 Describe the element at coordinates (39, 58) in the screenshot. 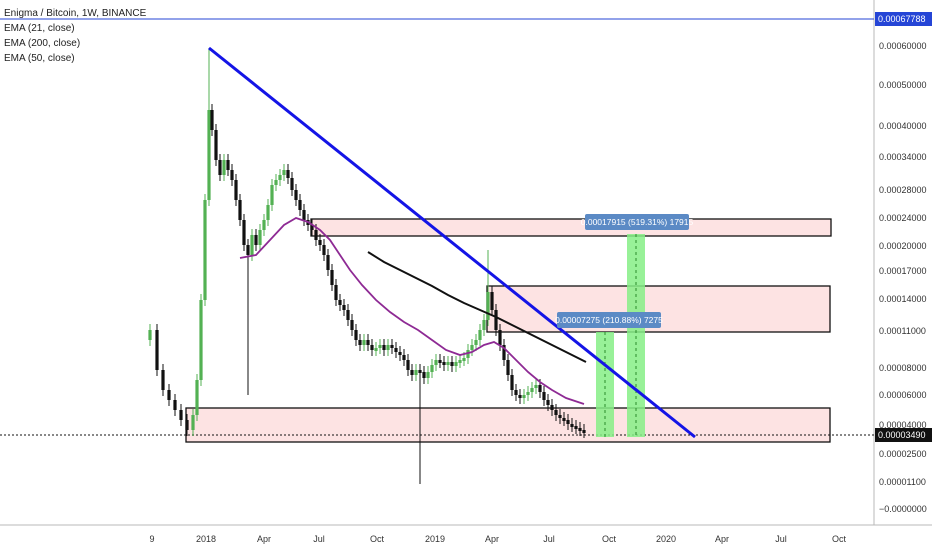

I see `legend-ema-50: EMA (50, close)` at that location.